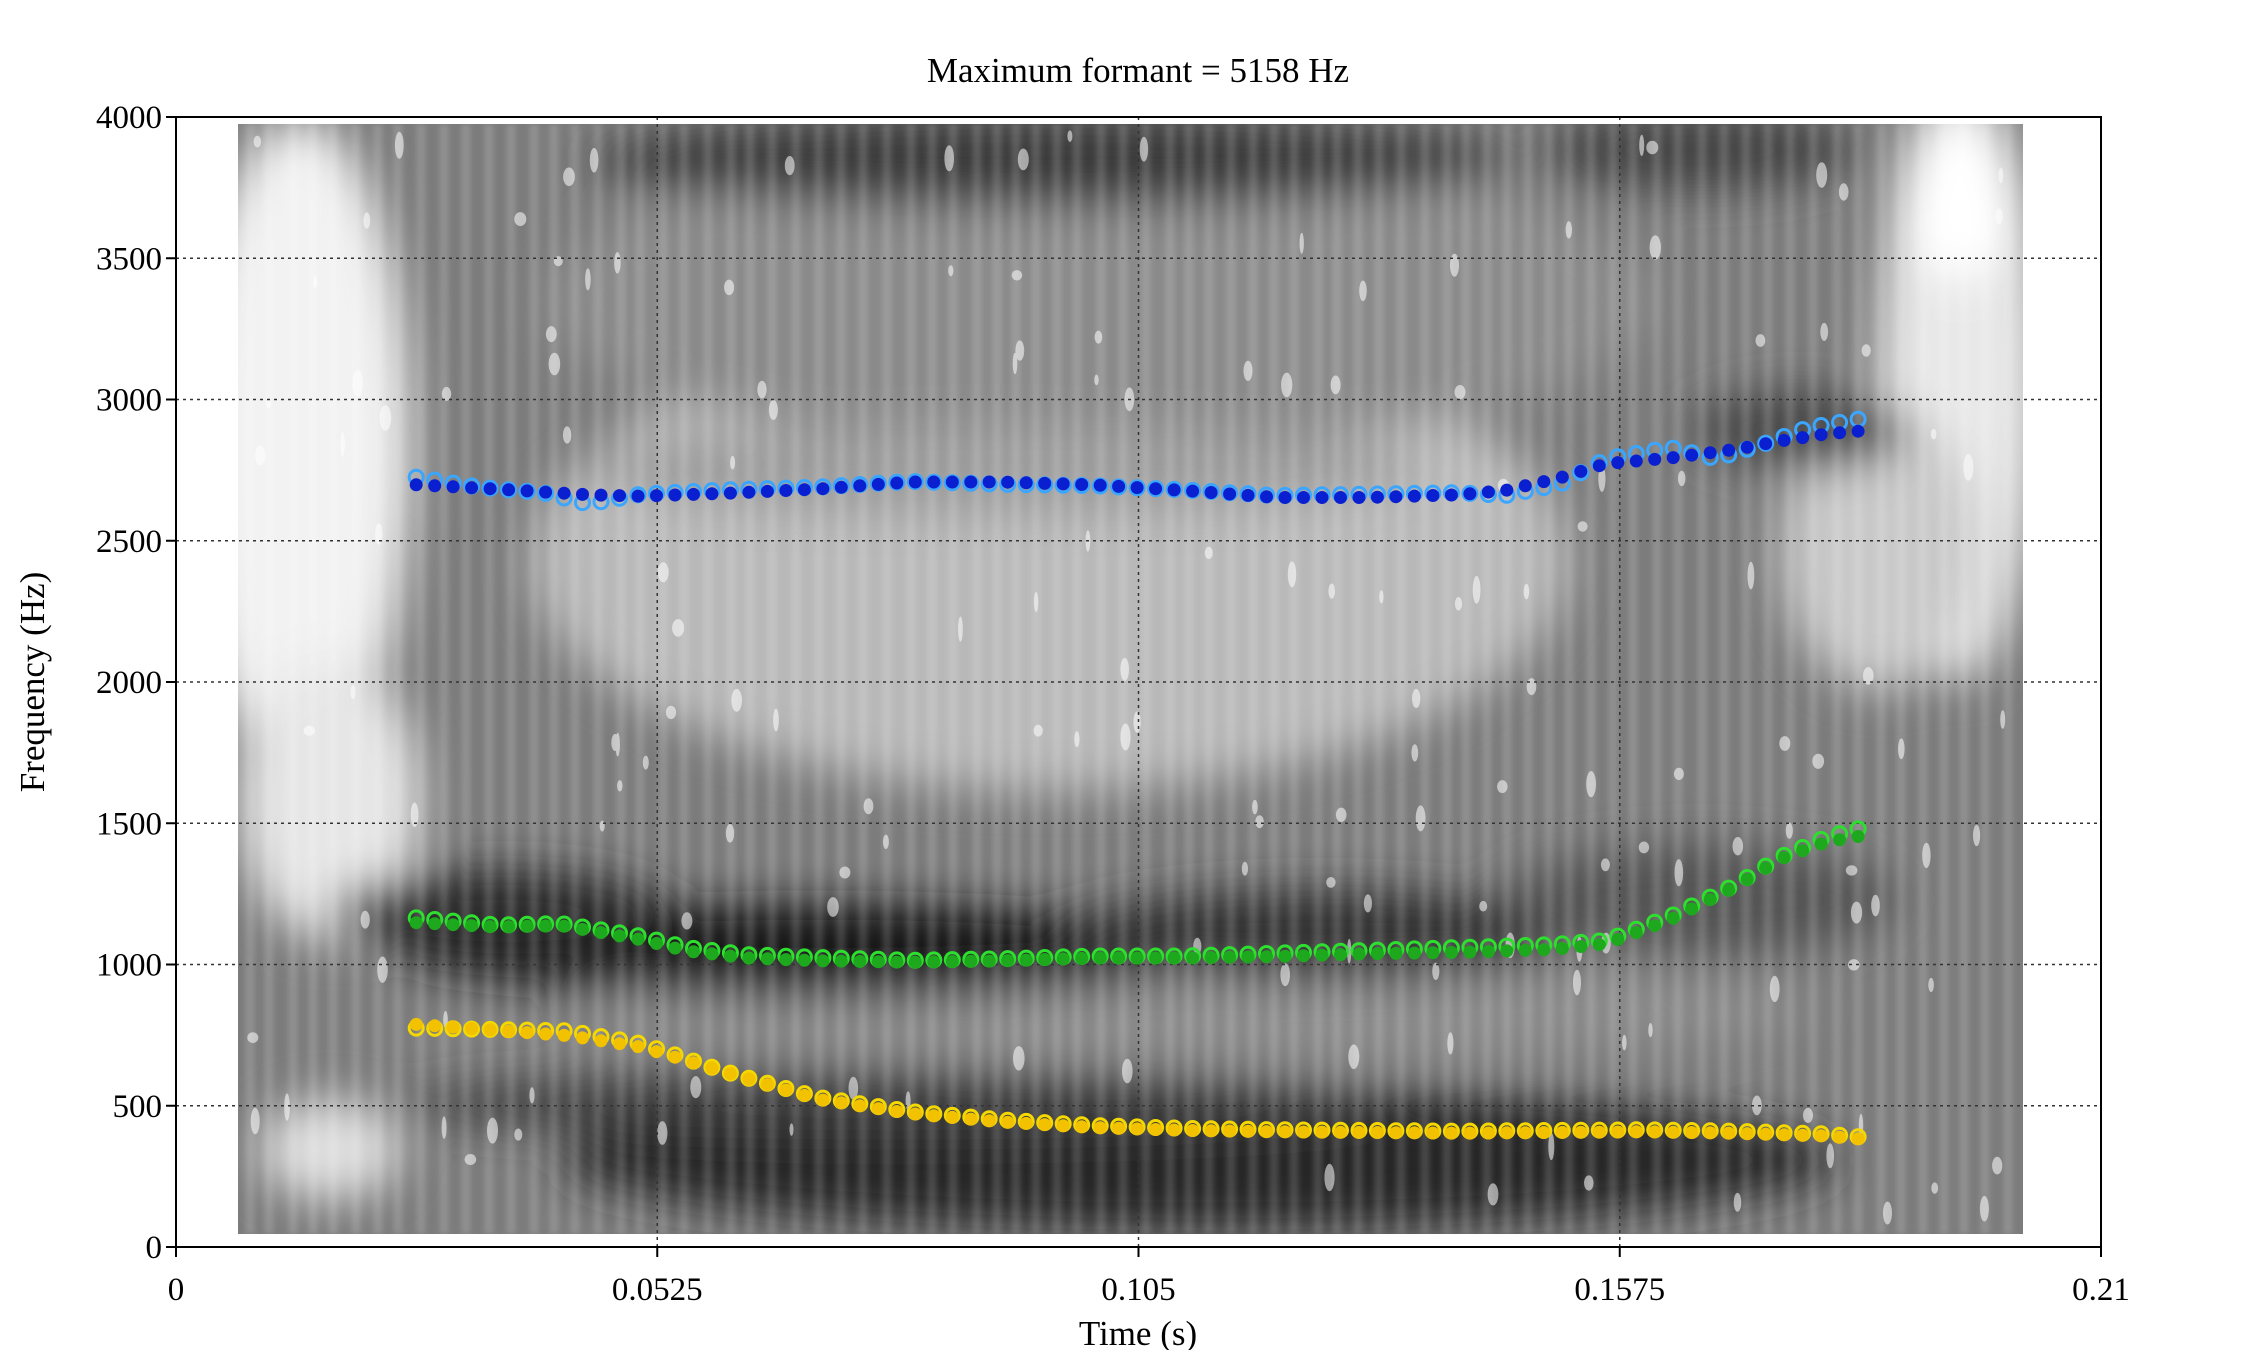 The width and height of the screenshot is (2250, 1350). Describe the element at coordinates (129, 824) in the screenshot. I see `y-tick-label: 1500` at that location.